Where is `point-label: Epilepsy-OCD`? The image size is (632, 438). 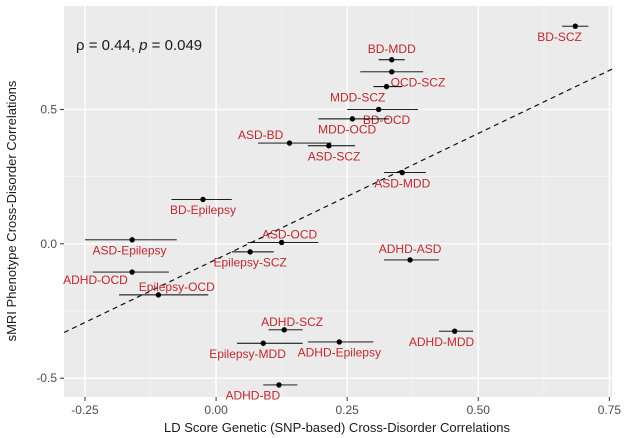 point-label: Epilepsy-OCD is located at coordinates (177, 287).